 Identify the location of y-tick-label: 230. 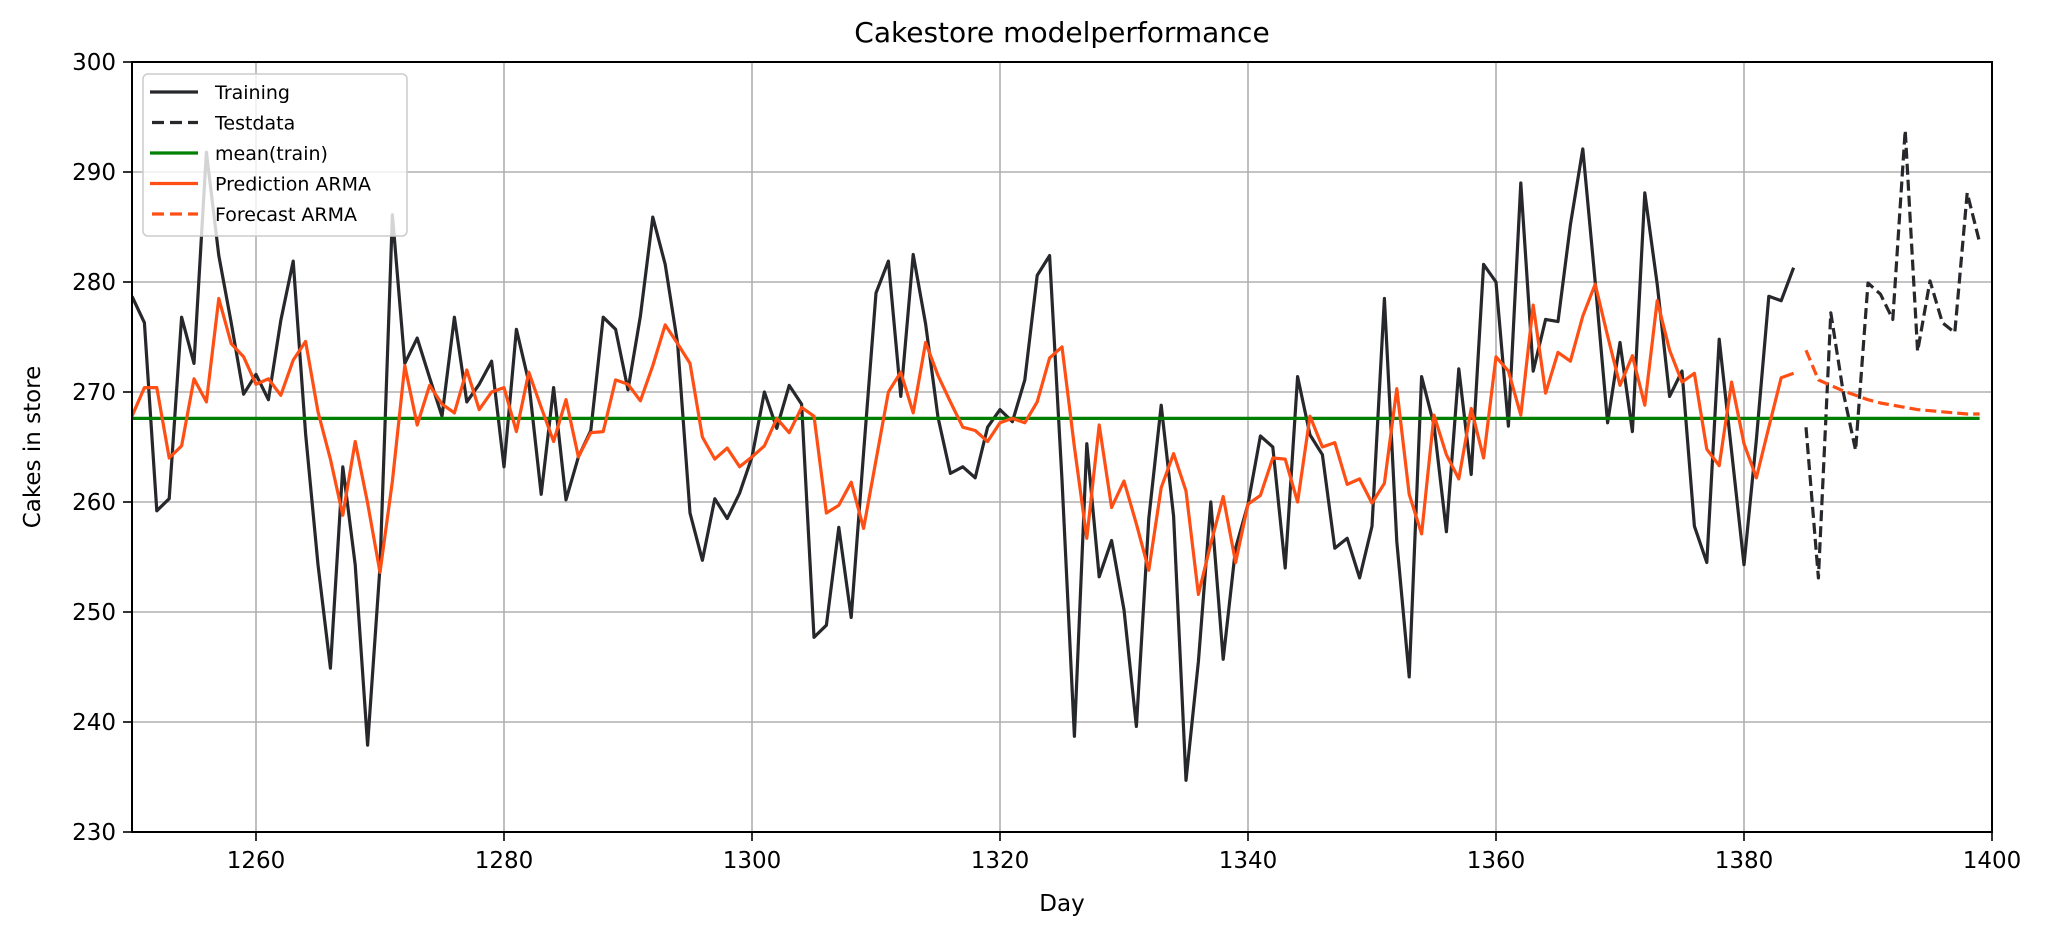
(94, 833).